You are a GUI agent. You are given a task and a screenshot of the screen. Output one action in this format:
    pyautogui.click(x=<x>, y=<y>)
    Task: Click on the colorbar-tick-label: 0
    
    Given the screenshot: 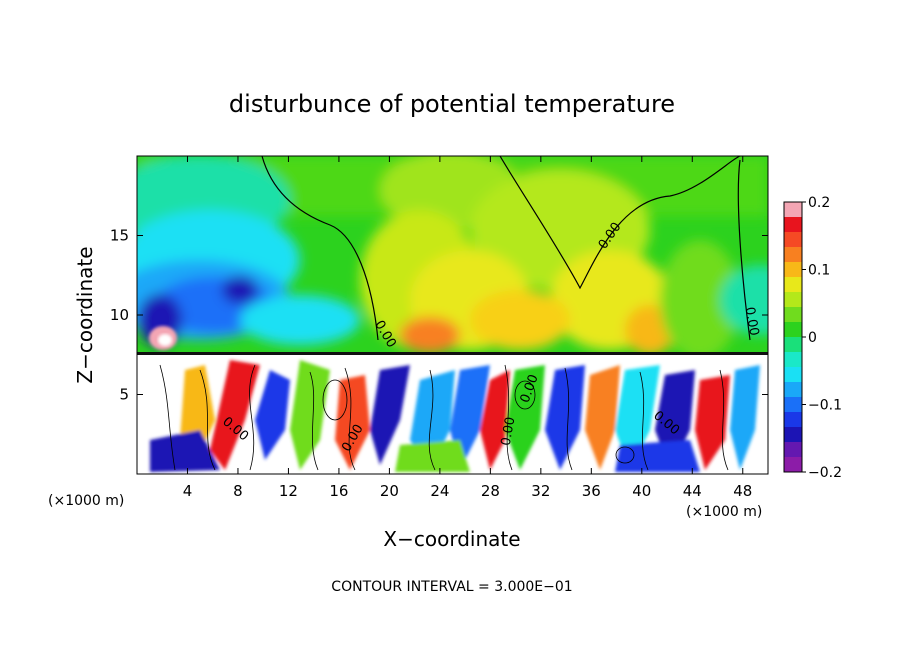 What is the action you would take?
    pyautogui.click(x=812, y=338)
    